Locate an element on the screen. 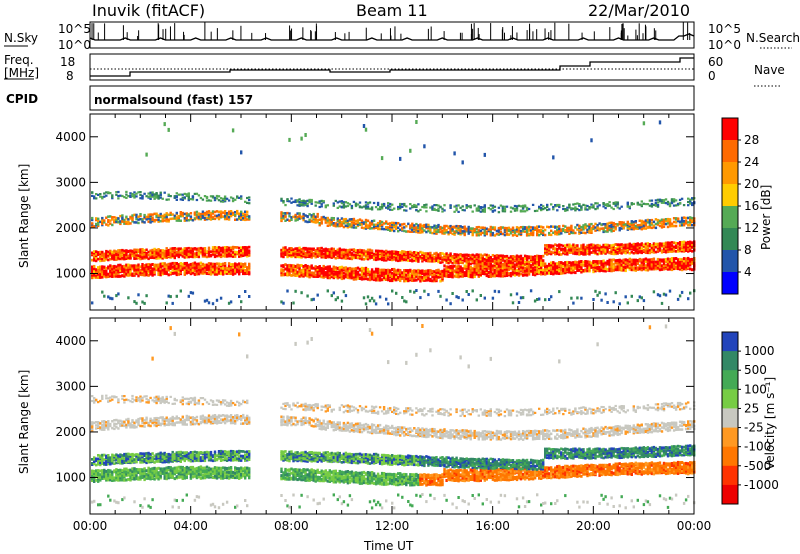 The width and height of the screenshot is (800, 554). freq-unit-label: [MHz] is located at coordinates (21, 73).